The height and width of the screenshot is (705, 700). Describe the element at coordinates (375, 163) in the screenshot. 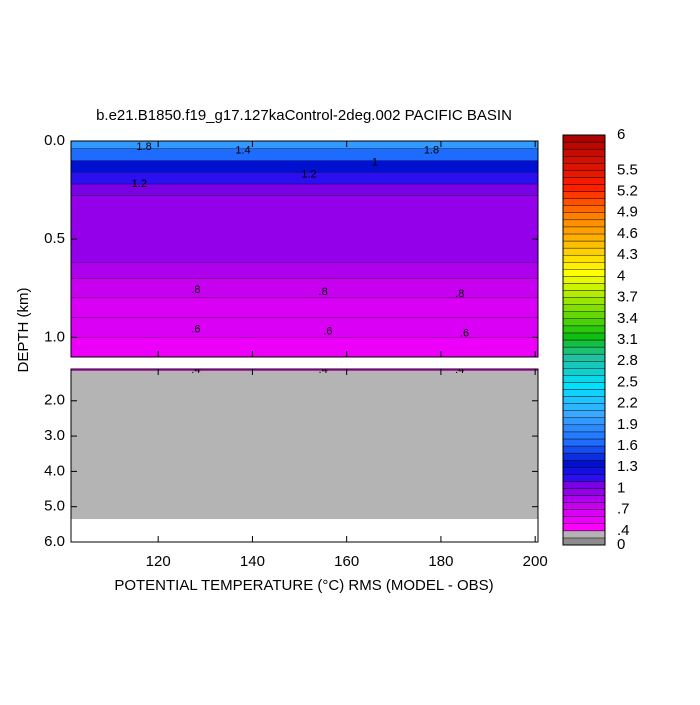

I see `contour-label: 1` at that location.